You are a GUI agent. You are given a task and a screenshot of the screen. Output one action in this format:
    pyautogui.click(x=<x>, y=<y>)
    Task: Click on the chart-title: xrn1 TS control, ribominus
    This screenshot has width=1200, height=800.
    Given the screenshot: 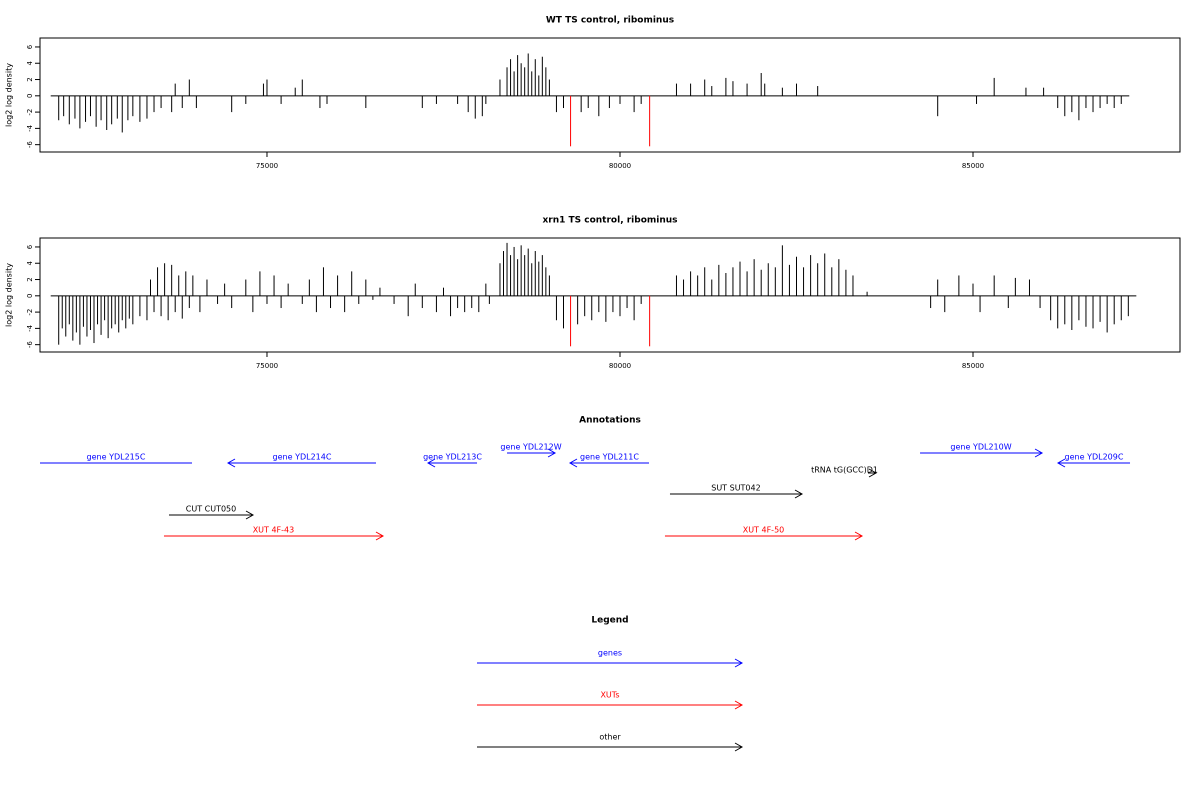 What is the action you would take?
    pyautogui.click(x=609, y=221)
    